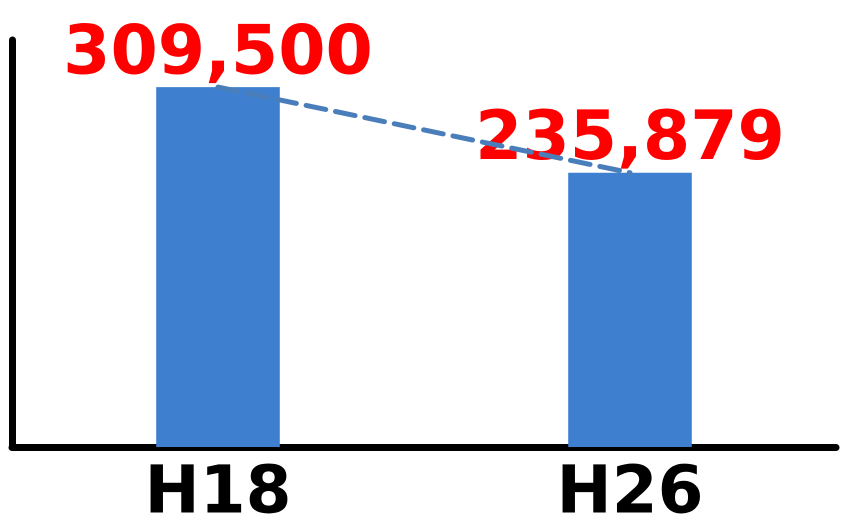 The width and height of the screenshot is (848, 525). I want to click on data-label: 309,500, so click(218, 51).